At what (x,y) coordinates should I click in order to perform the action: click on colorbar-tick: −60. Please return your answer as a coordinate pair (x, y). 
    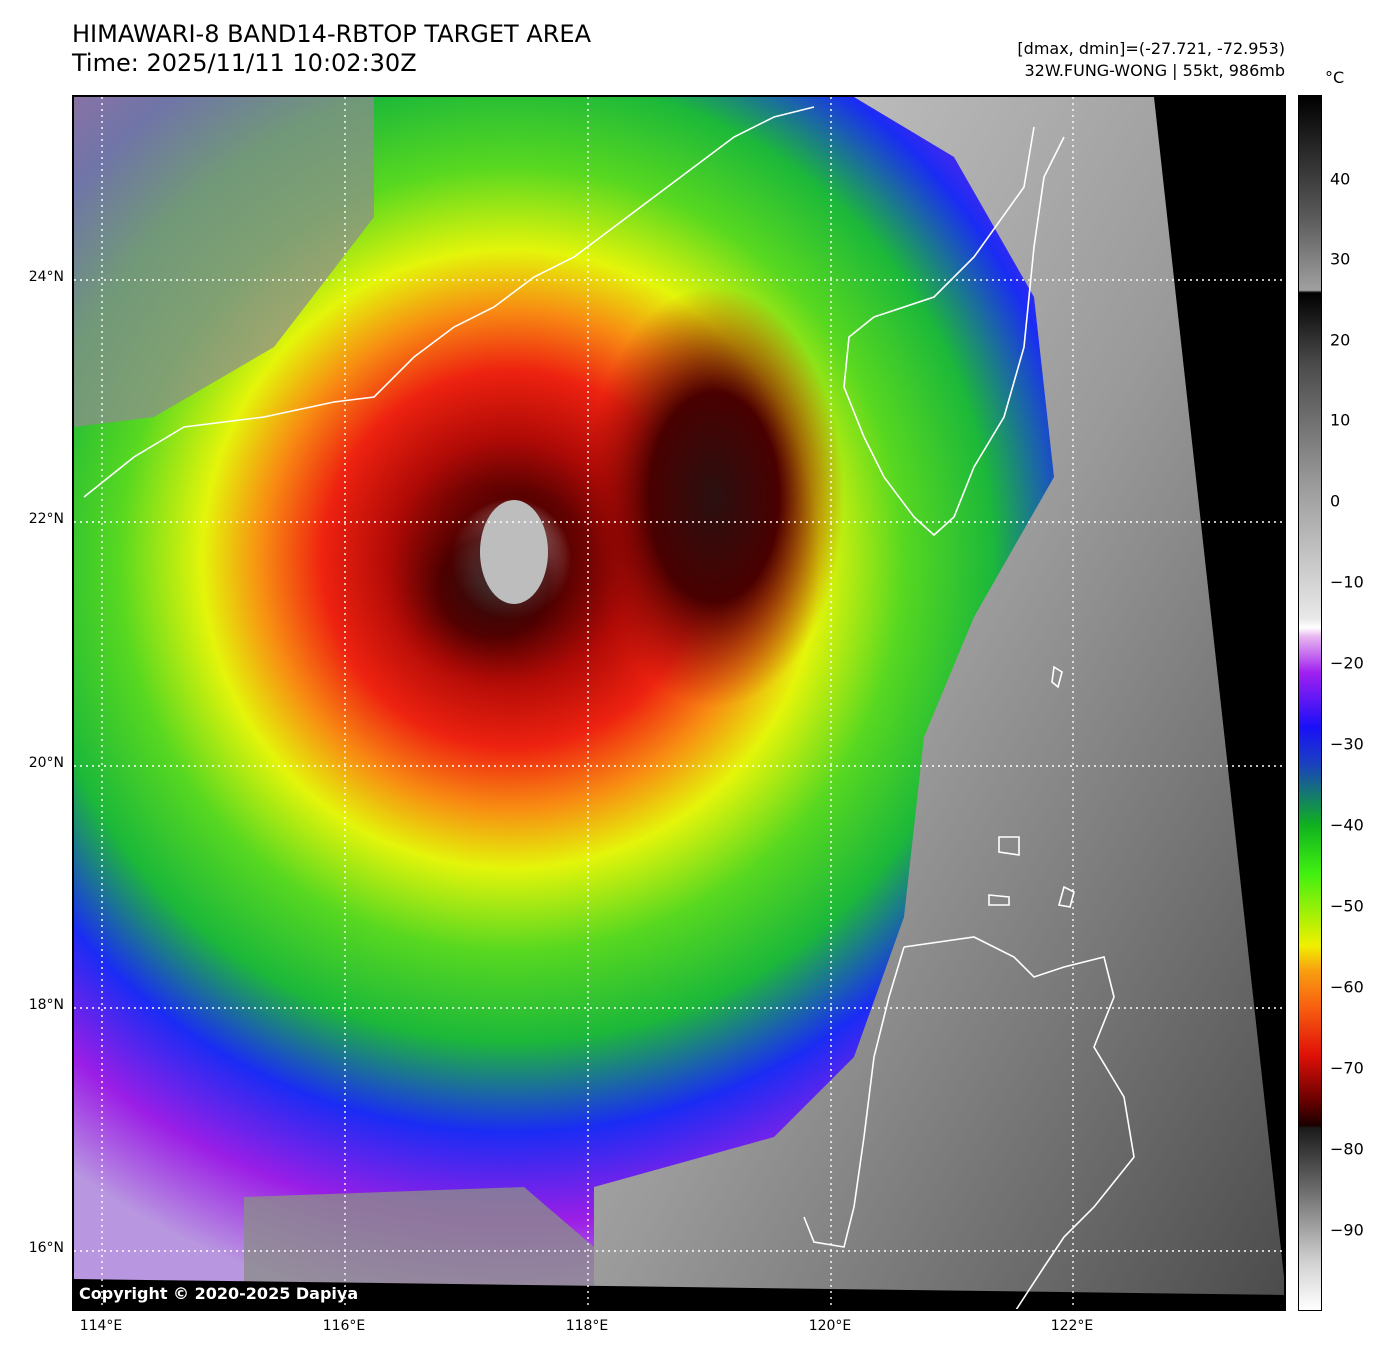
    Looking at the image, I should click on (1347, 987).